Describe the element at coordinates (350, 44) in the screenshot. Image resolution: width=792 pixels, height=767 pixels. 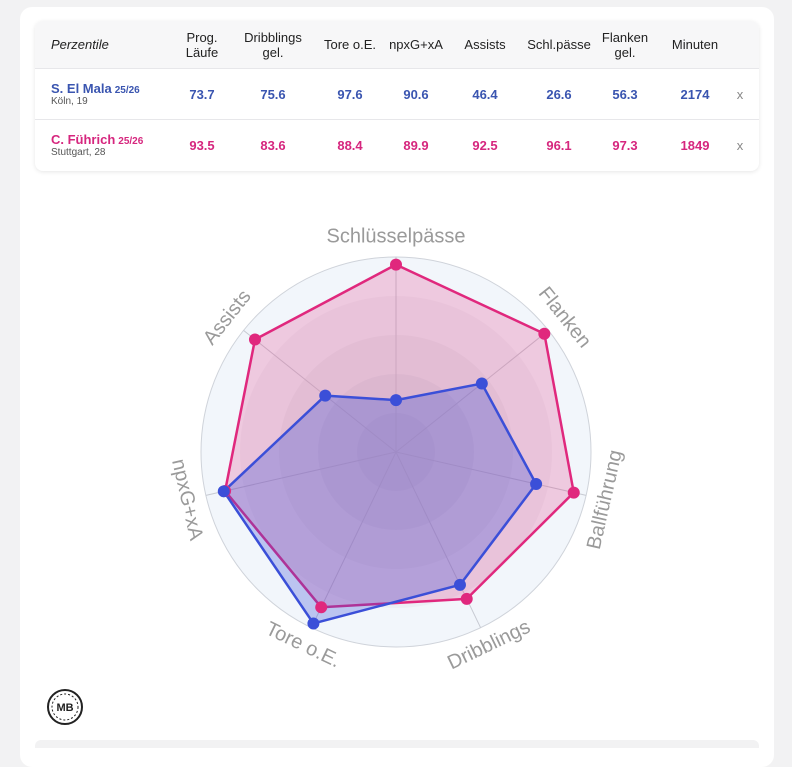
I see `header-tore: Tore o.E.` at that location.